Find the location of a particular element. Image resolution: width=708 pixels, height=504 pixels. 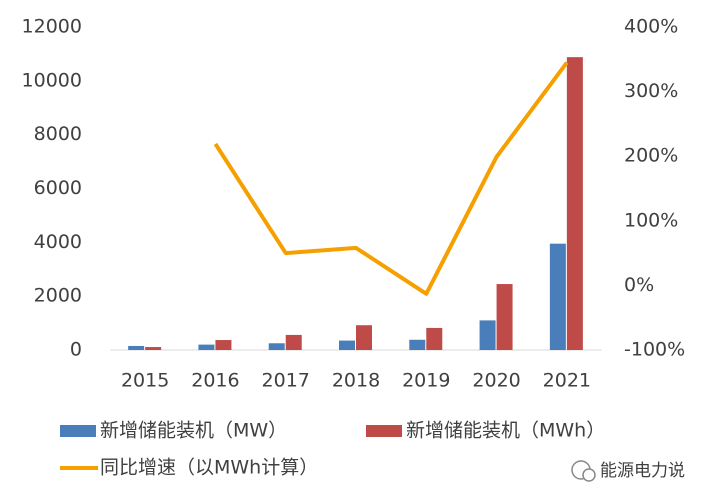

x-tick-label: 2015 is located at coordinates (145, 381).